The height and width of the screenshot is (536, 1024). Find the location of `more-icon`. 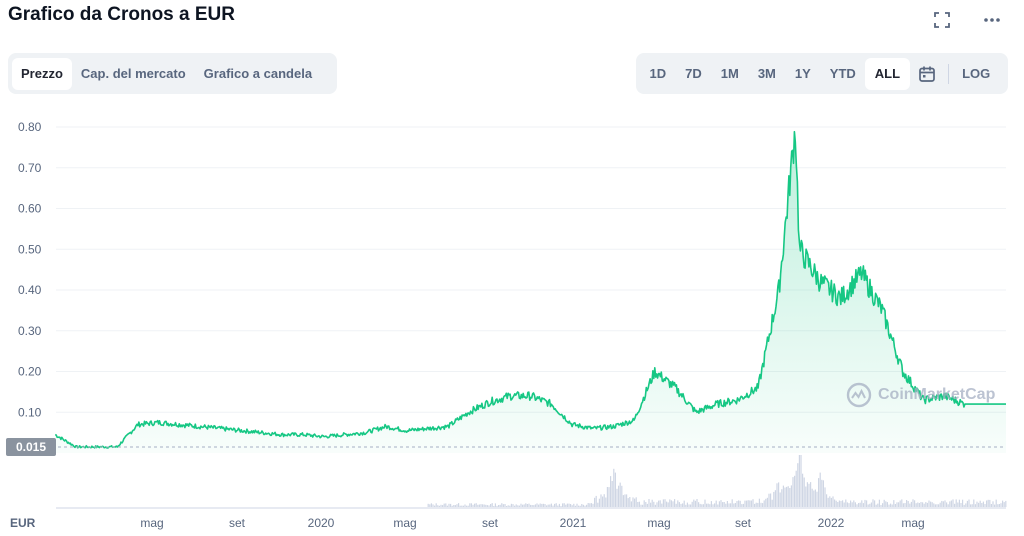

more-icon is located at coordinates (992, 20).